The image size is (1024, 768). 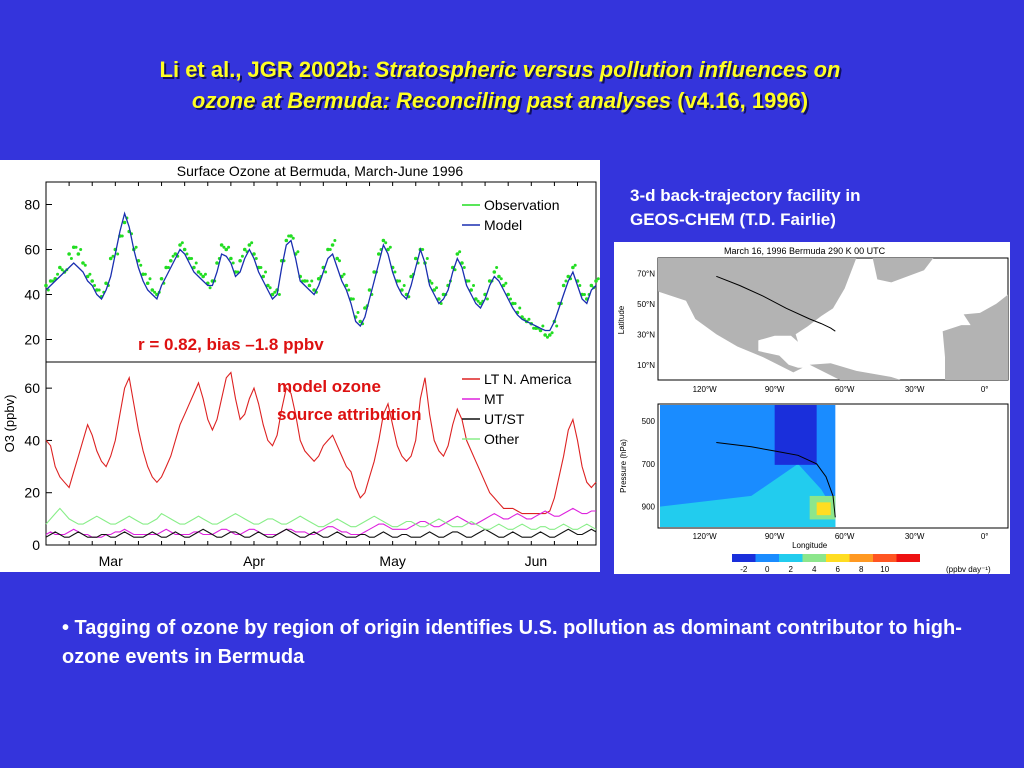 I want to click on pressure-tick-label: 500, so click(x=649, y=421).